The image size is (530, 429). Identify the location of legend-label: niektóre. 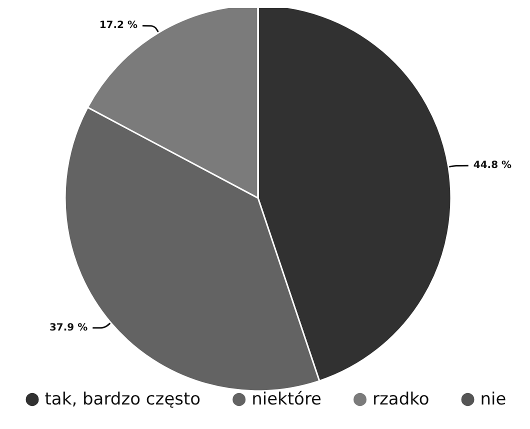
(287, 400).